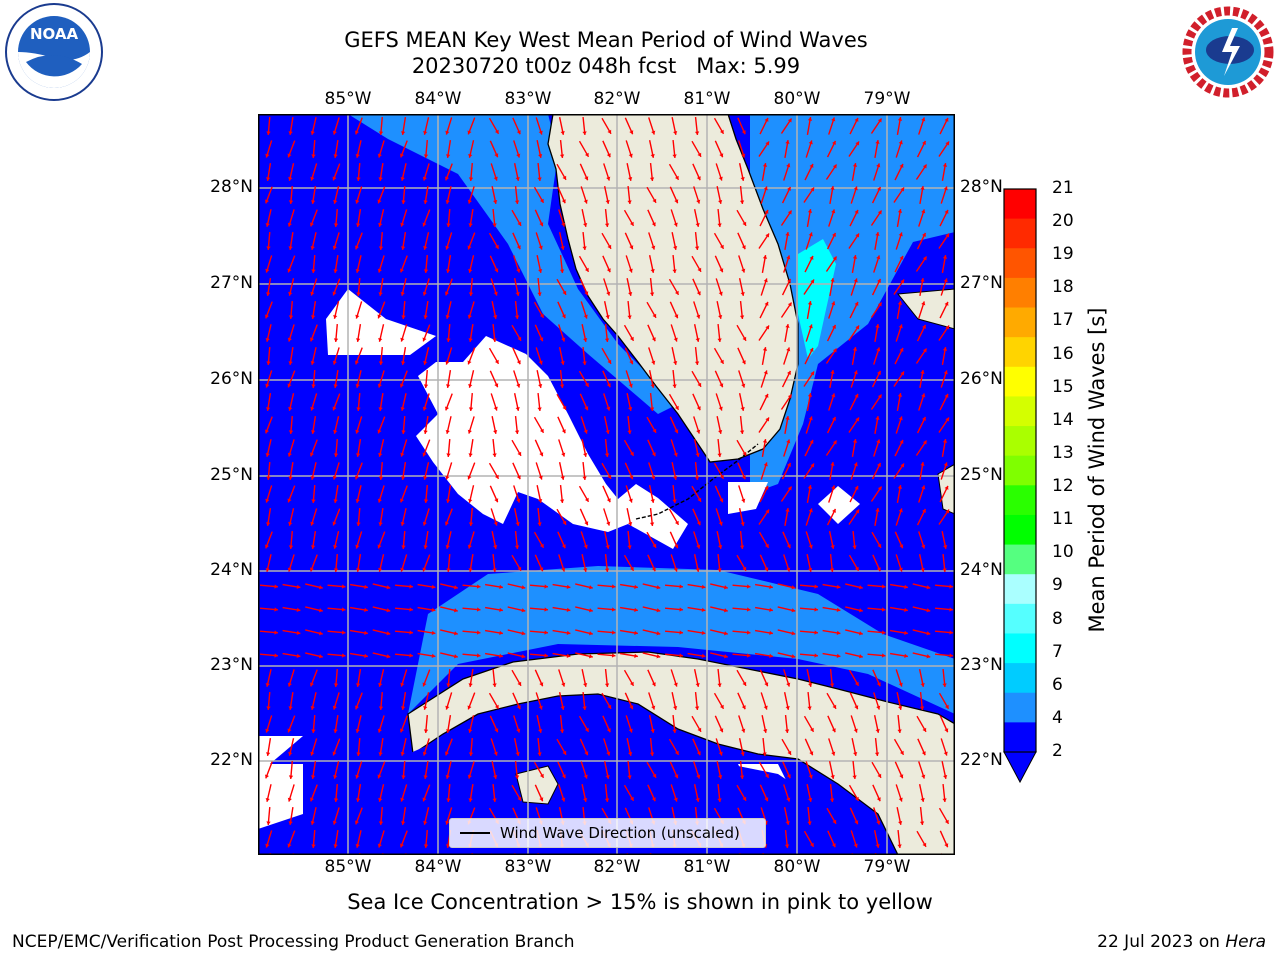 This screenshot has width=1280, height=960. I want to click on lon-label-bottom: 85°W, so click(348, 867).